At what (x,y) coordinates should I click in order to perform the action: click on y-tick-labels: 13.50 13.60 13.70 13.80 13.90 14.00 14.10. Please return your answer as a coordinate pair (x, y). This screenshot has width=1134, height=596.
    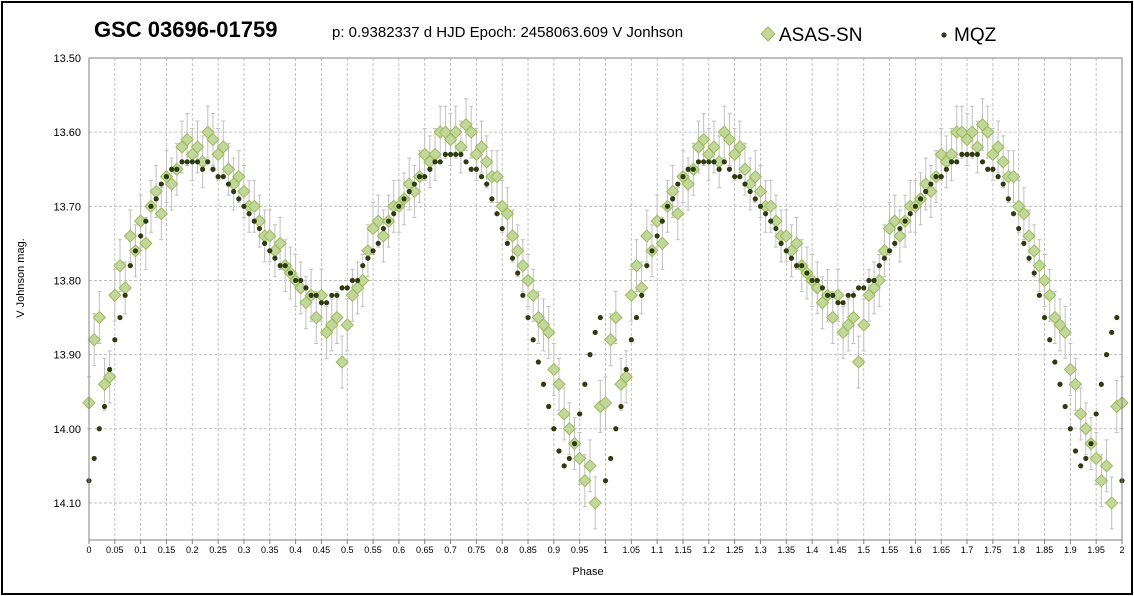
    Looking at the image, I should click on (67, 281).